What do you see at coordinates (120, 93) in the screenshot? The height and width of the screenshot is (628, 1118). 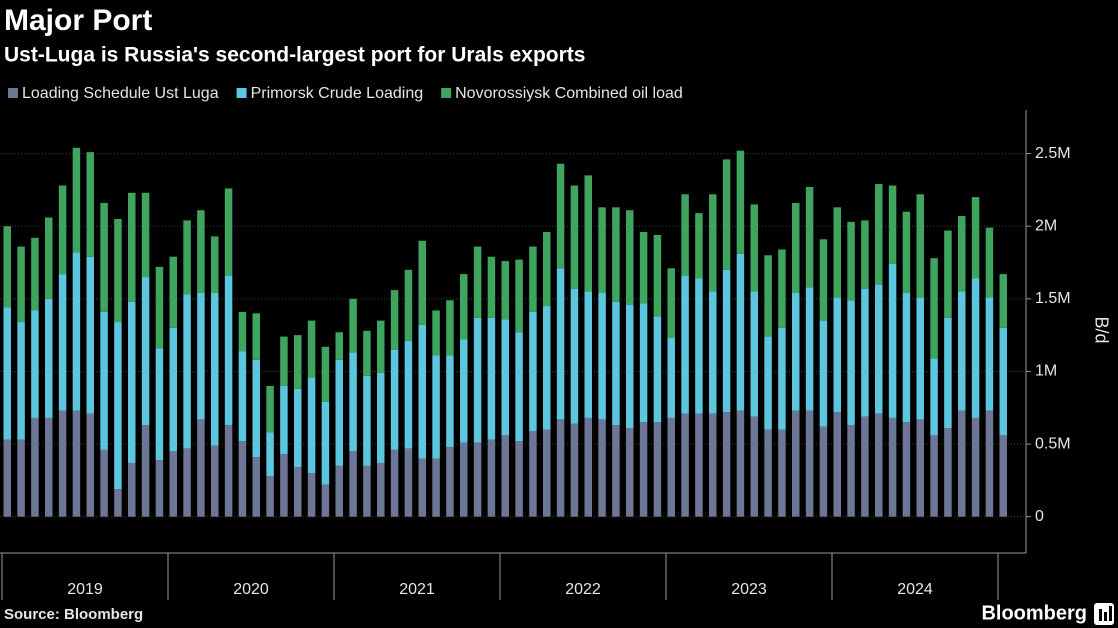 I see `legend-label: Loading Schedule Ust Luga` at bounding box center [120, 93].